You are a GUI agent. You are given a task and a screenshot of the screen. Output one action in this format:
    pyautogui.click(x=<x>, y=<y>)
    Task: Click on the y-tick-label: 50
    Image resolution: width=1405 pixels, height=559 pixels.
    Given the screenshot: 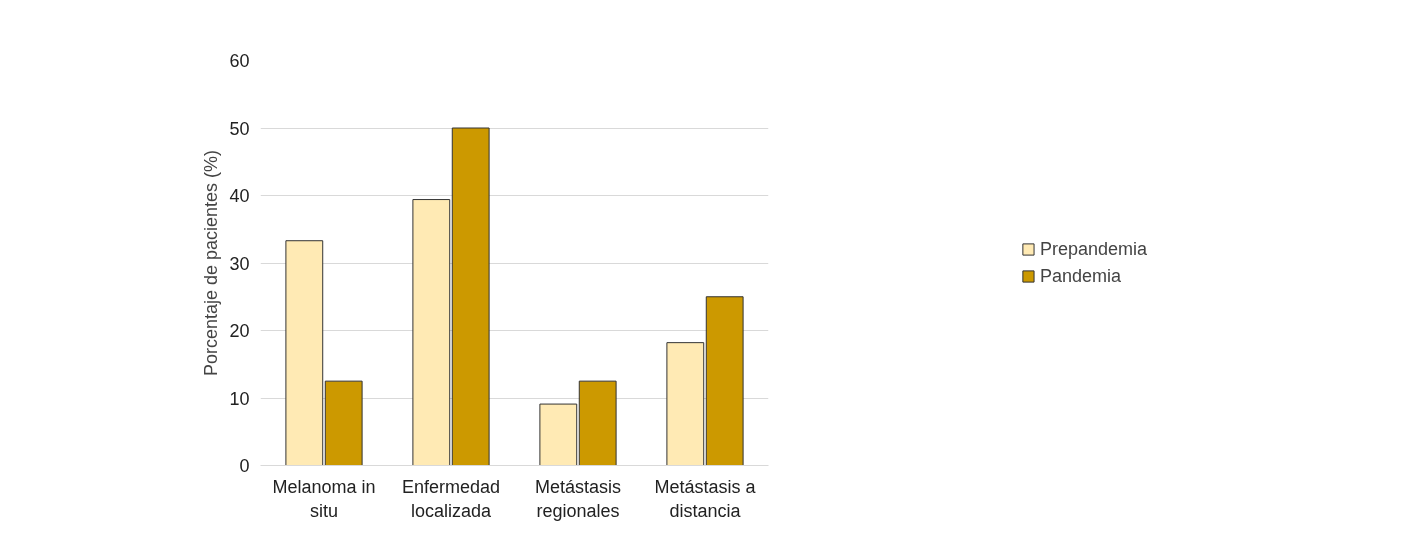 What is the action you would take?
    pyautogui.click(x=239, y=128)
    